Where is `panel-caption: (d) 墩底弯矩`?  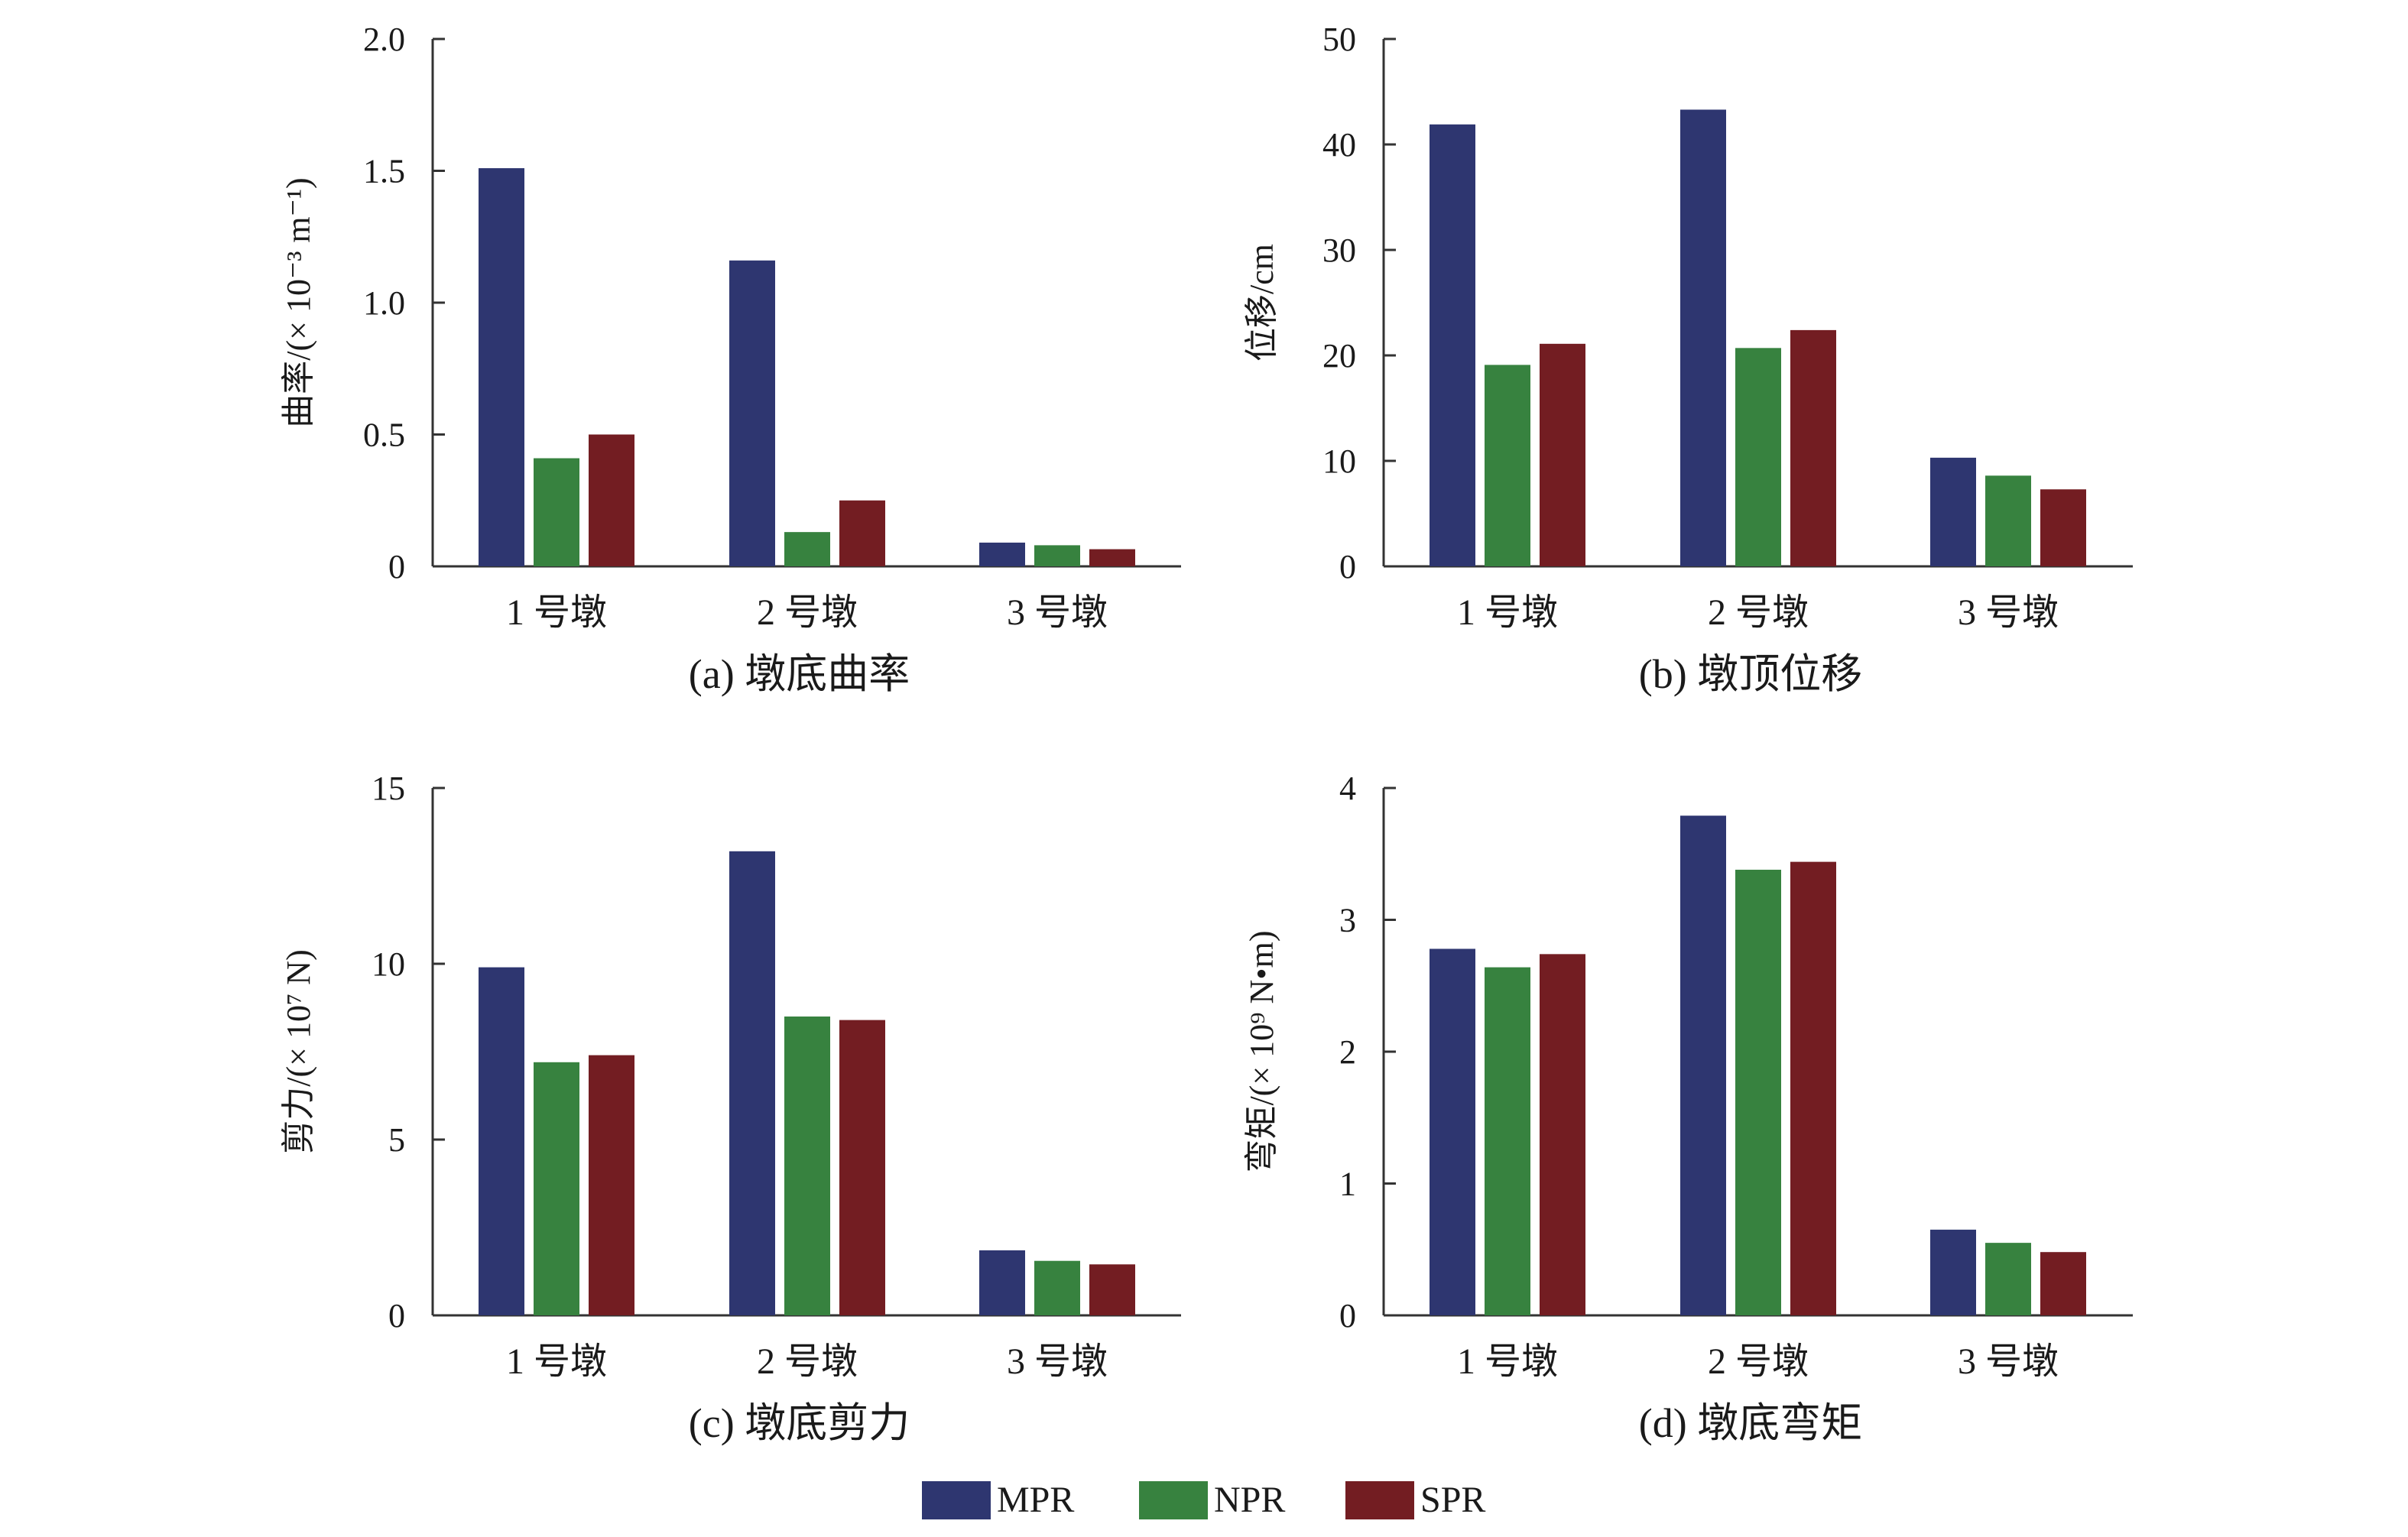
panel-caption: (d) 墩底弯矩 is located at coordinates (1751, 1423).